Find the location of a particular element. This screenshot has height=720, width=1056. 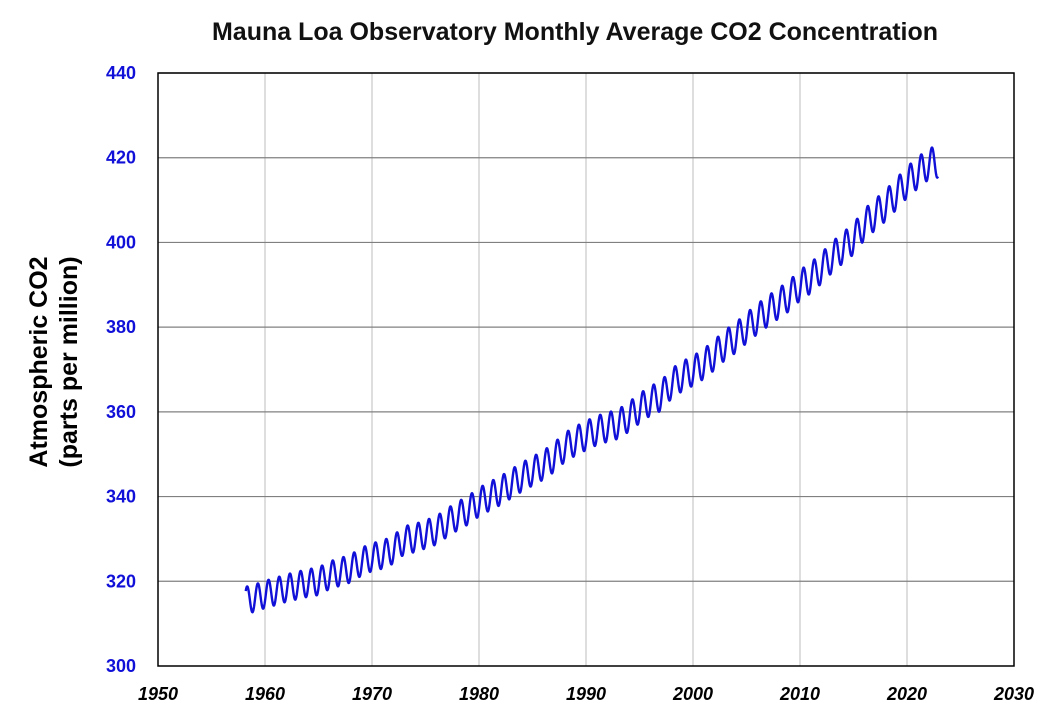

y-tick-label-380: 380 is located at coordinates (121, 327).